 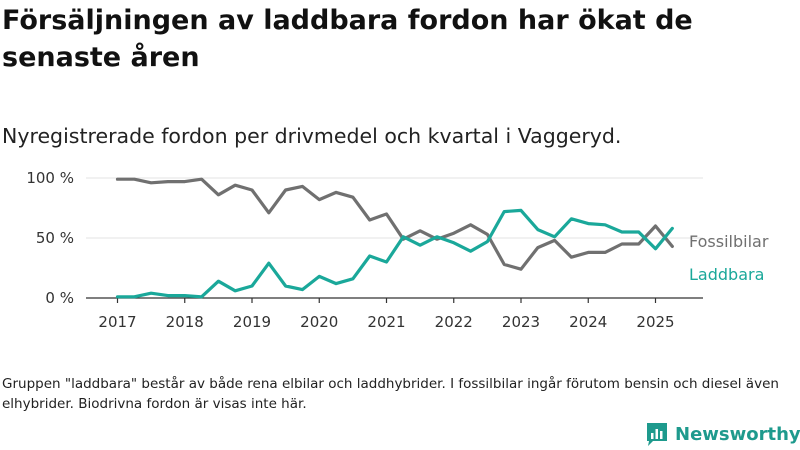 I want to click on x-tick-label: 2020, so click(x=319, y=322).